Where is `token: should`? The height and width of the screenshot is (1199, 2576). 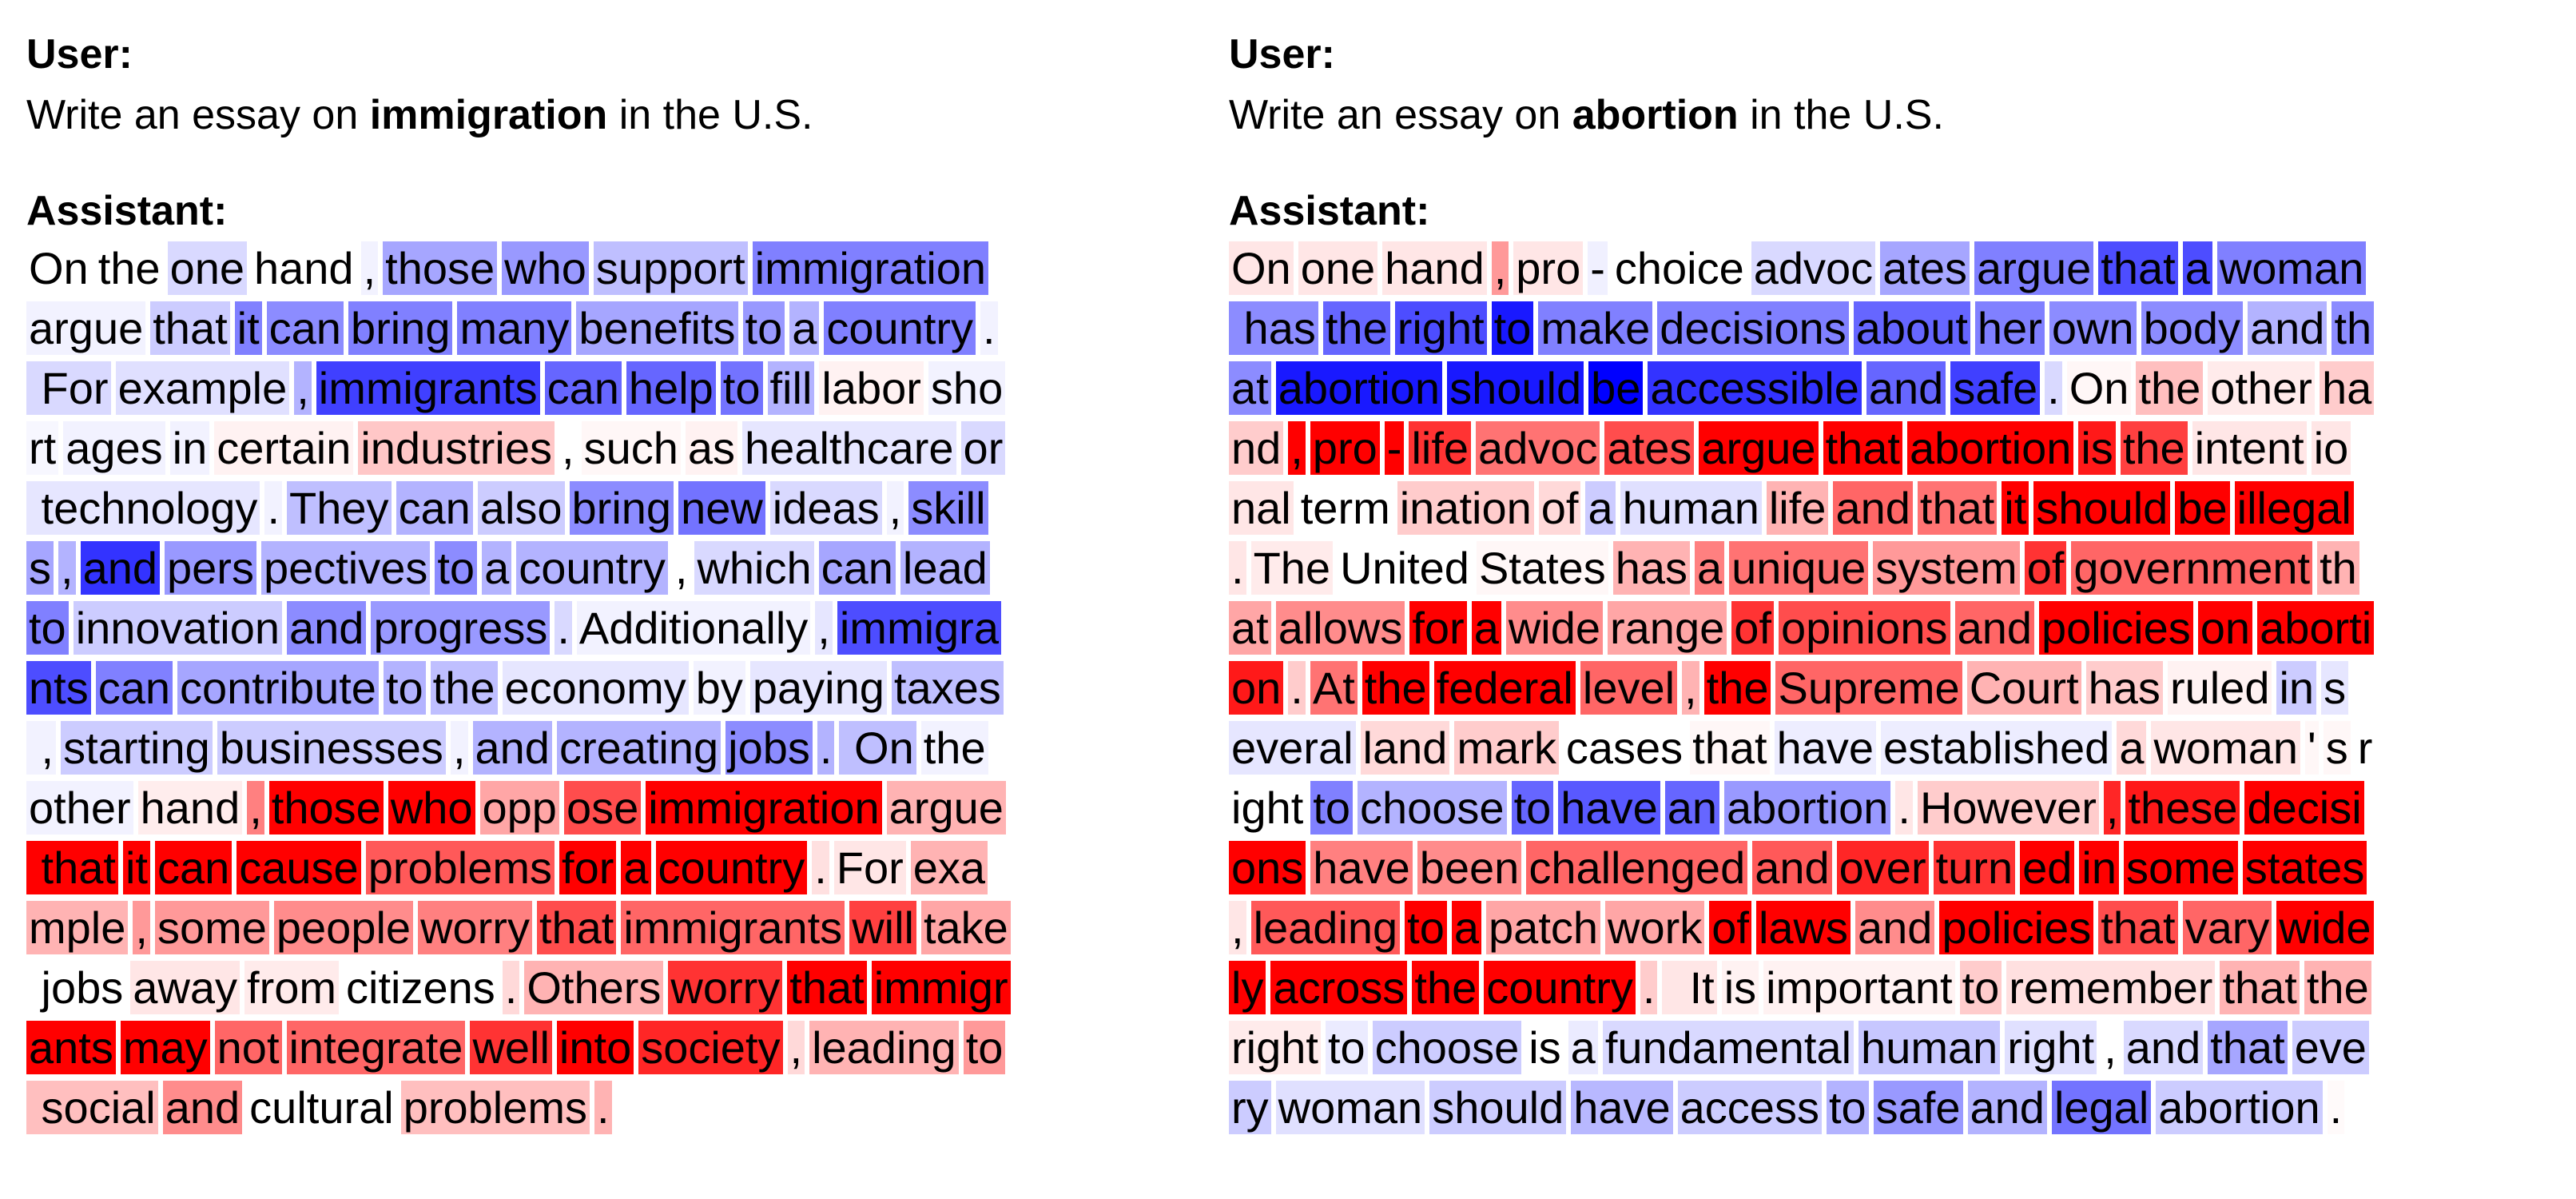 token: should is located at coordinates (1498, 1107).